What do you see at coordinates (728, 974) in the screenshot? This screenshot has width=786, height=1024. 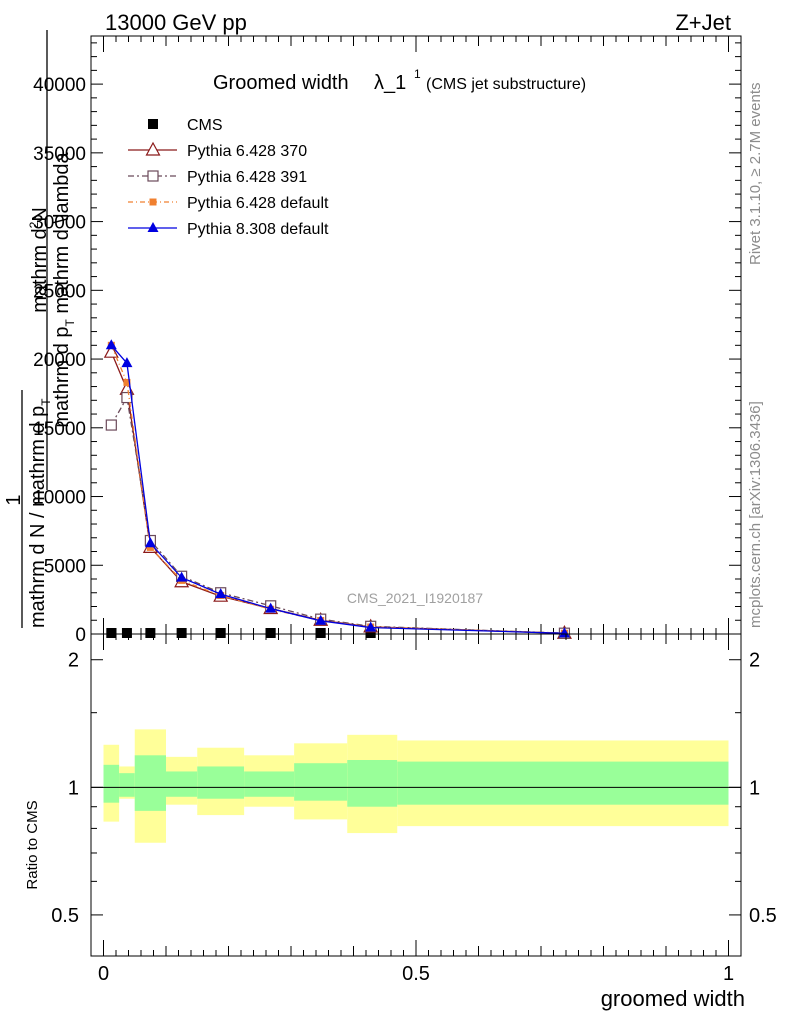 I see `ratio-xtick-label: 1` at bounding box center [728, 974].